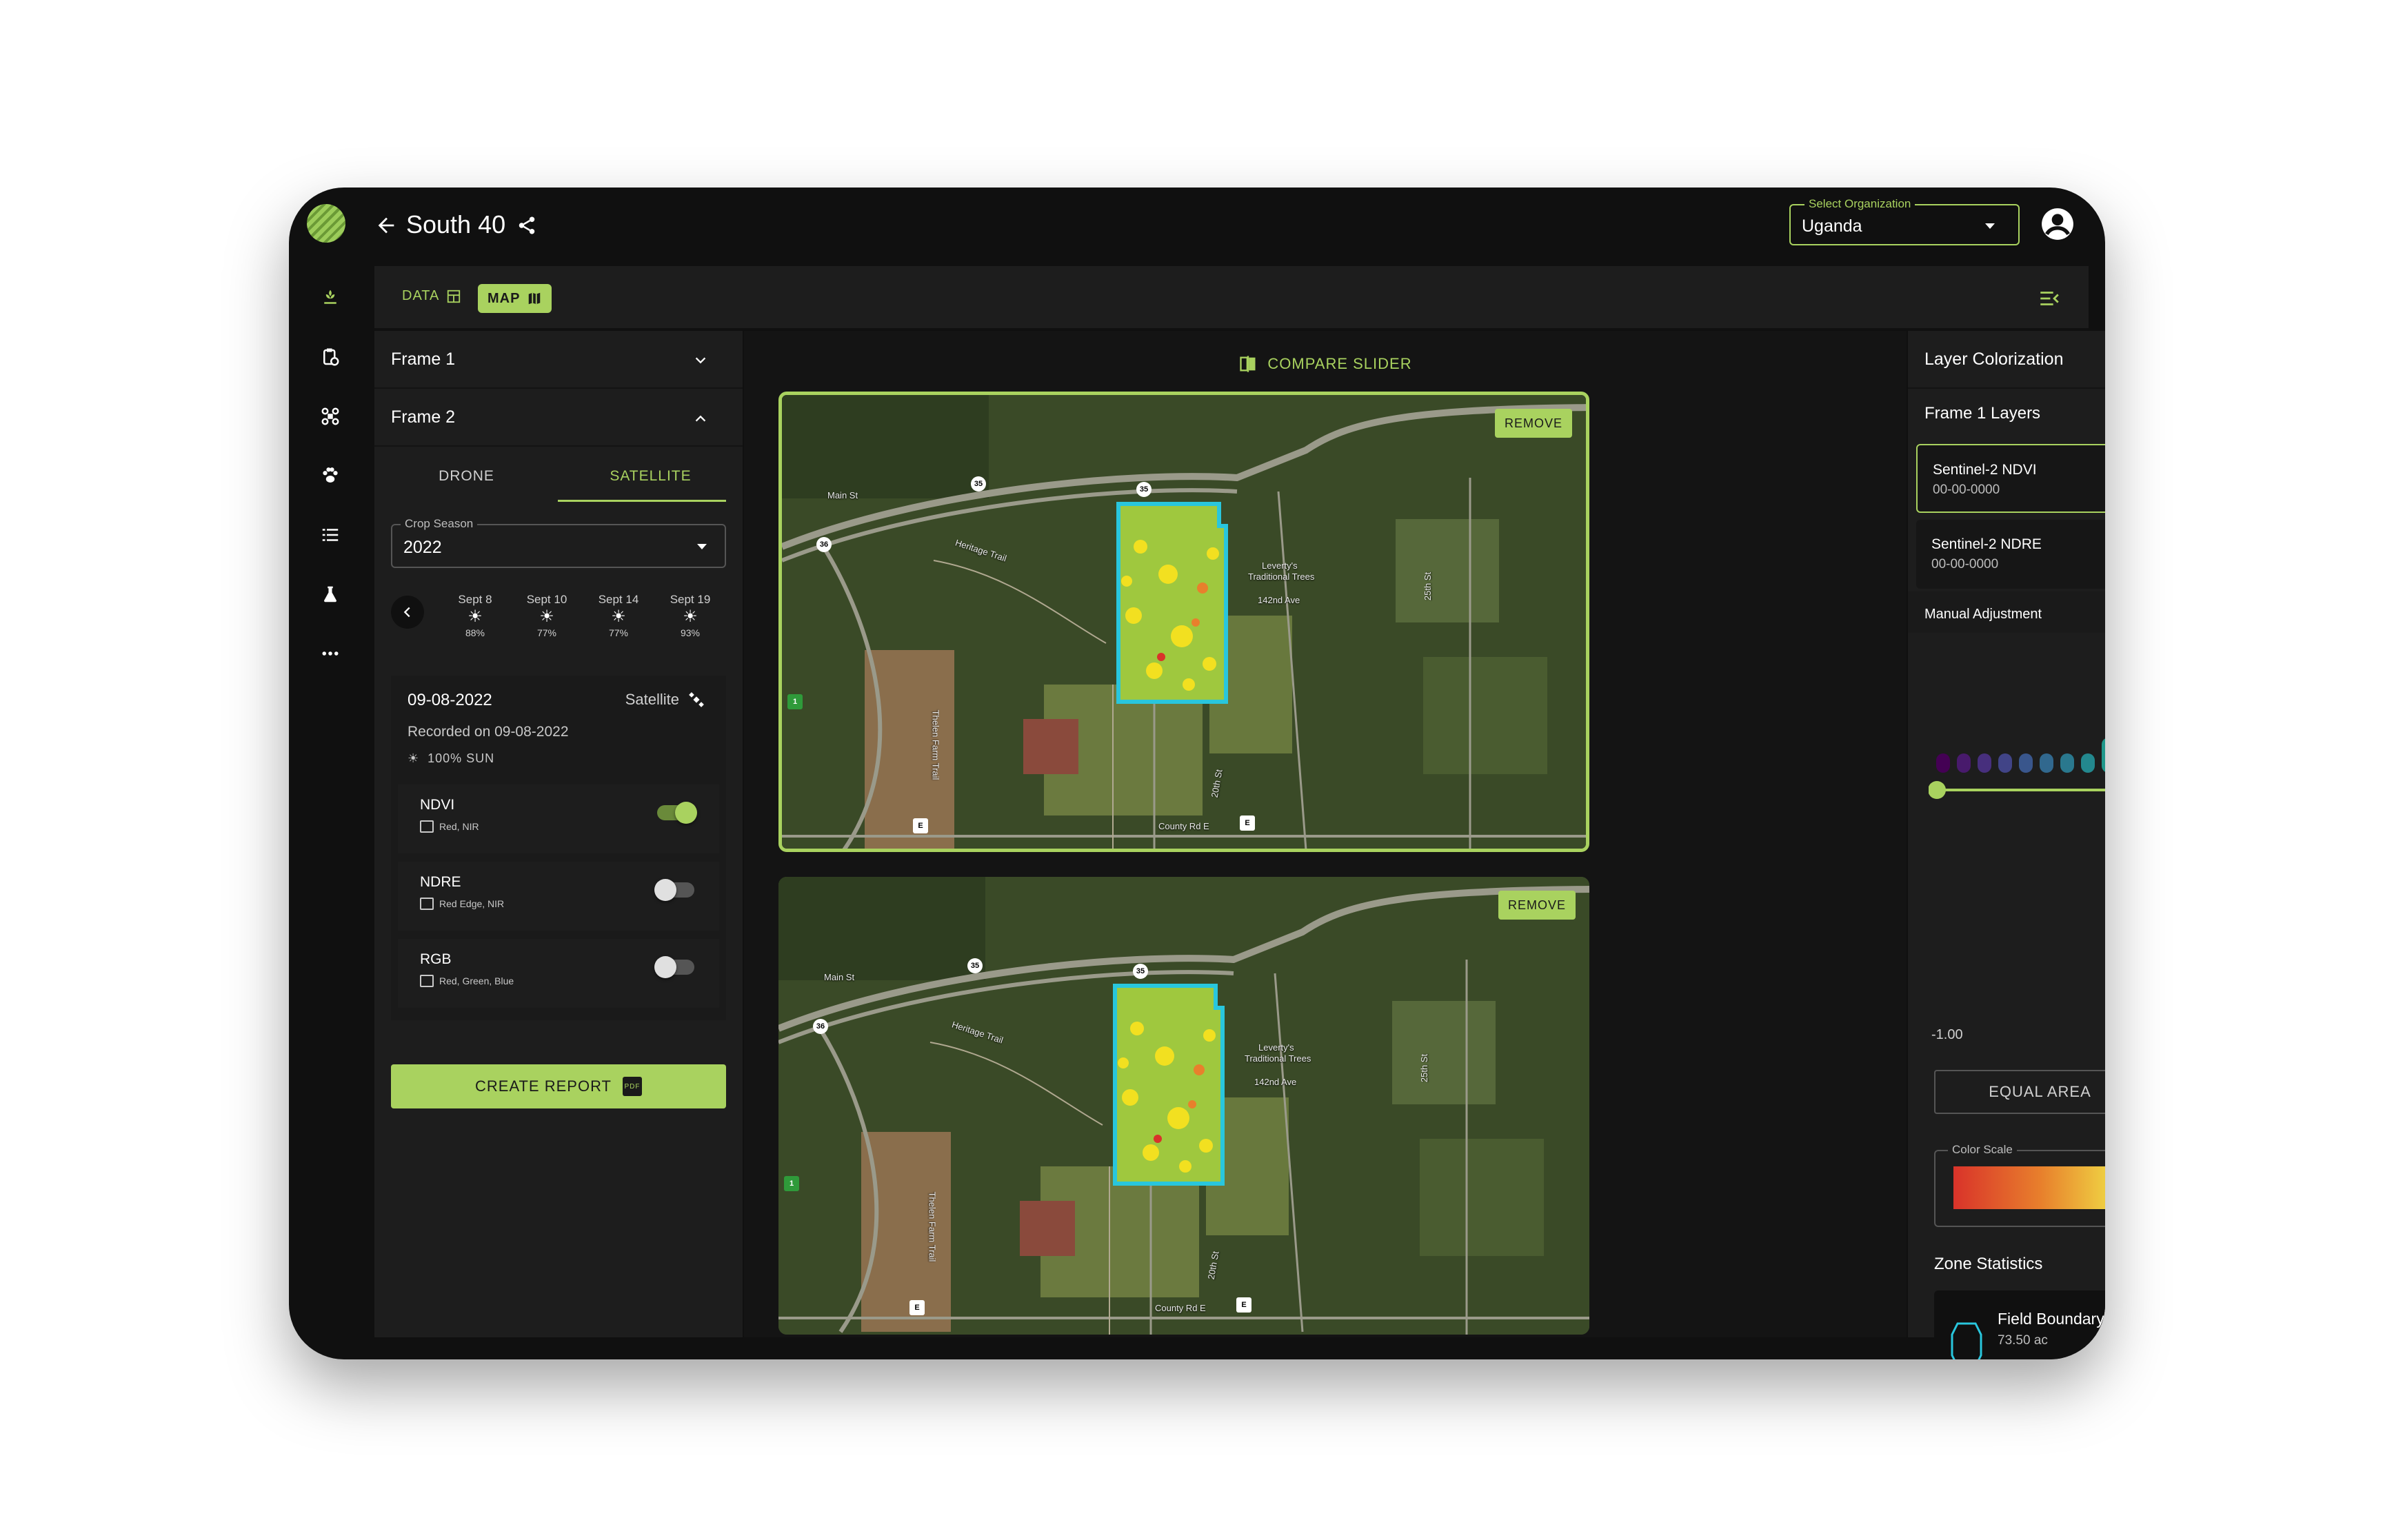  I want to click on histogram, so click(2017, 769).